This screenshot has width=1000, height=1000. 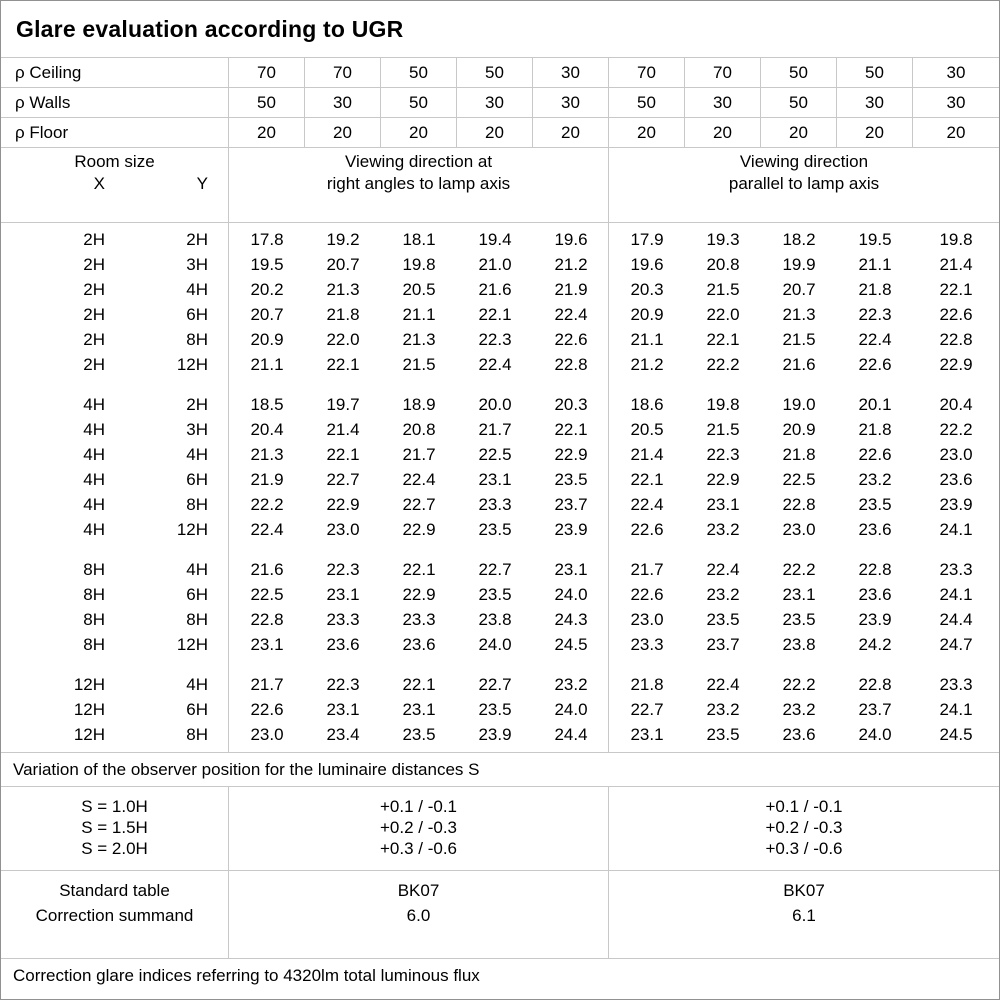 What do you see at coordinates (647, 404) in the screenshot?
I see `ugr-value: 18.6` at bounding box center [647, 404].